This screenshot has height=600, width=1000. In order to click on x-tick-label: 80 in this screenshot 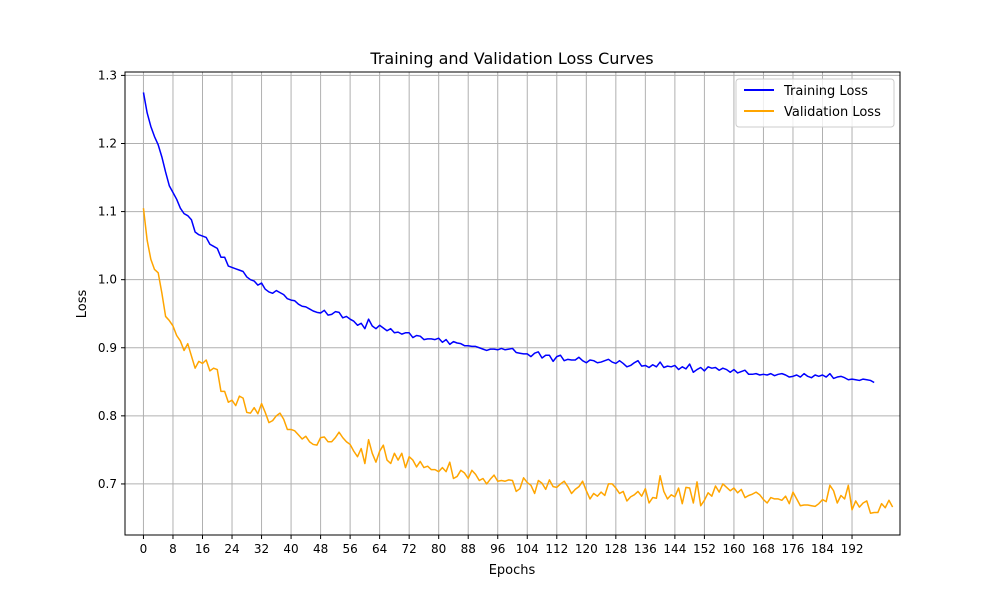, I will do `click(438, 549)`.